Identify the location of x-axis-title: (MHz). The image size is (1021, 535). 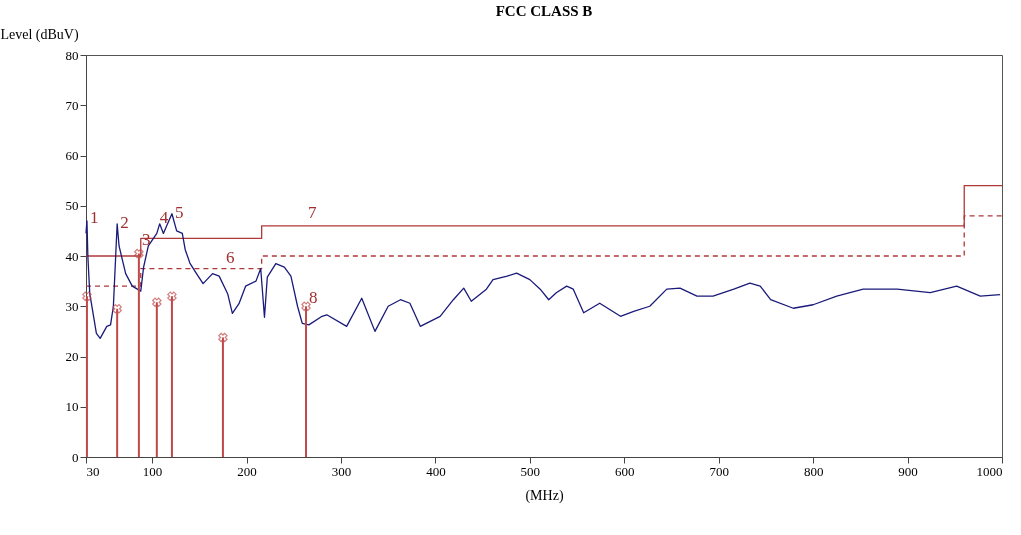
(544, 495).